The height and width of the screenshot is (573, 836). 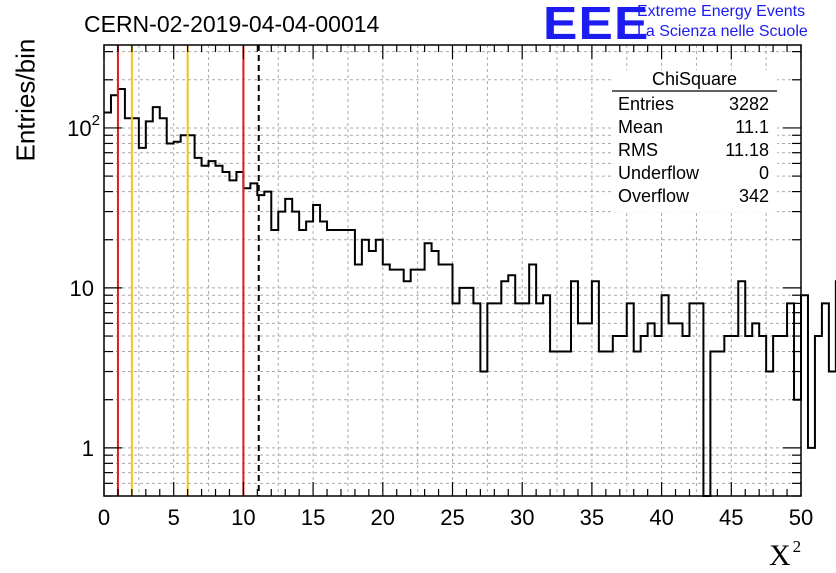 What do you see at coordinates (764, 173) in the screenshot?
I see `stats-value: 0` at bounding box center [764, 173].